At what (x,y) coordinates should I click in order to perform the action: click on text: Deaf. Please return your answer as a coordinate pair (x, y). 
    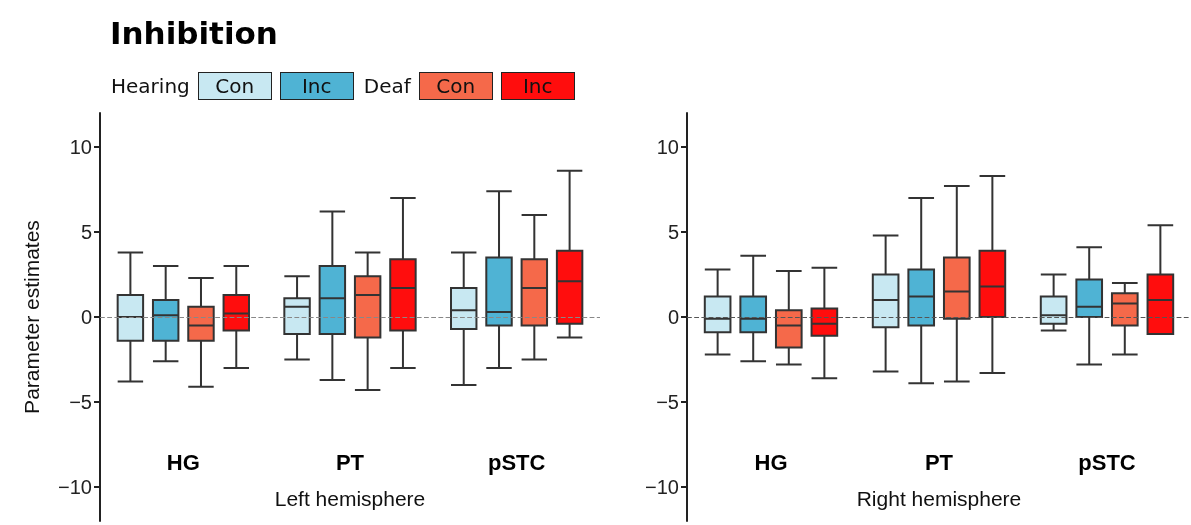
    Looking at the image, I should click on (387, 86).